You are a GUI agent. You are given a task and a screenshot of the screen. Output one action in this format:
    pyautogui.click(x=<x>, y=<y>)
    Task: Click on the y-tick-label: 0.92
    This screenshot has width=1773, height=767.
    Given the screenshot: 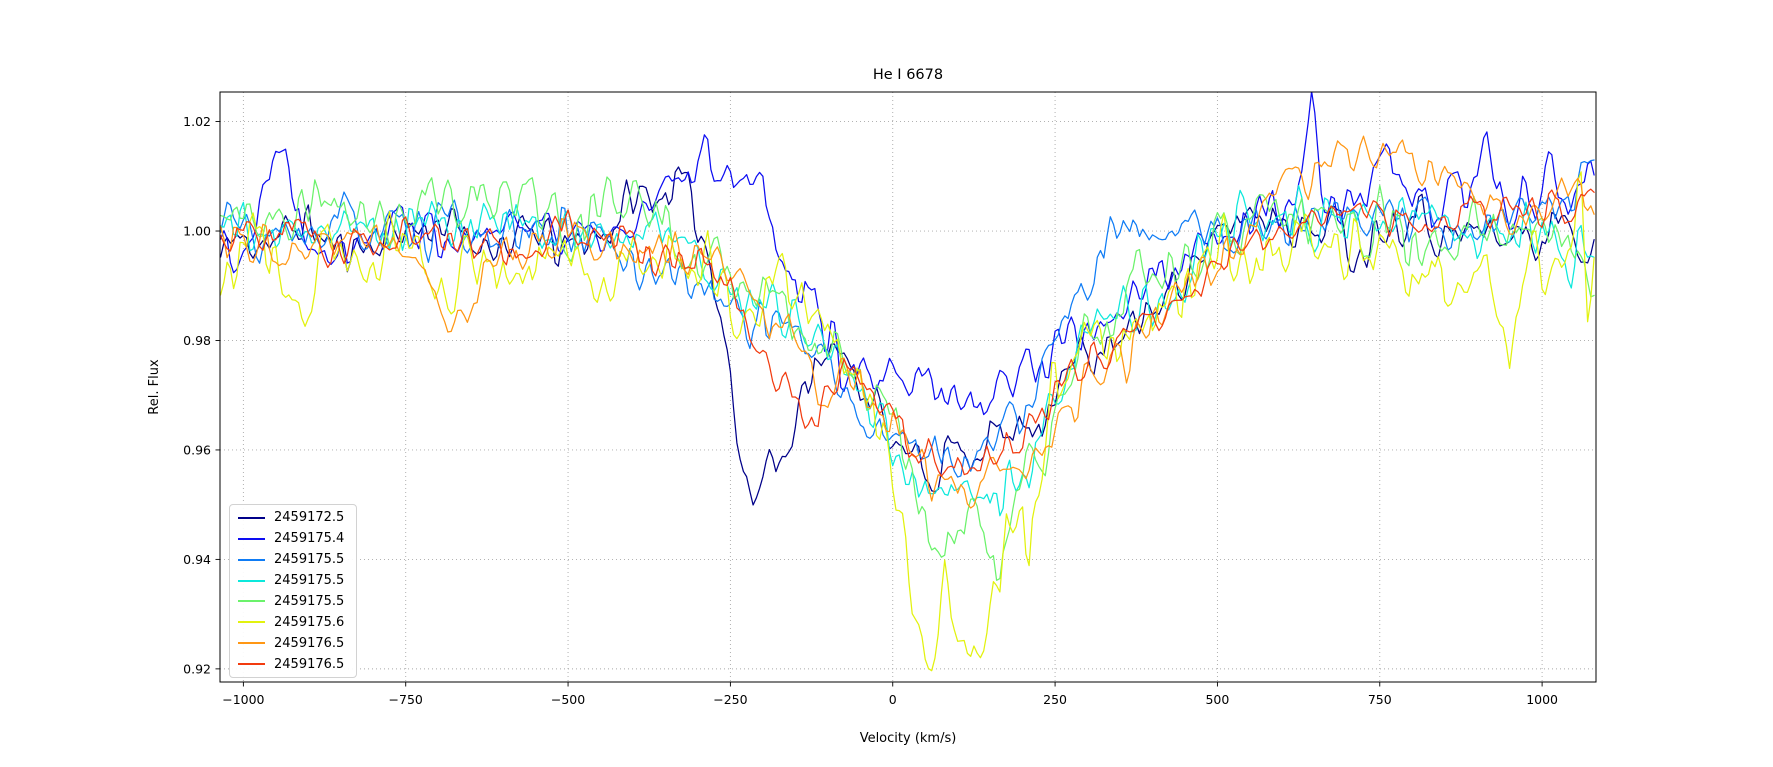 What is the action you would take?
    pyautogui.click(x=197, y=668)
    